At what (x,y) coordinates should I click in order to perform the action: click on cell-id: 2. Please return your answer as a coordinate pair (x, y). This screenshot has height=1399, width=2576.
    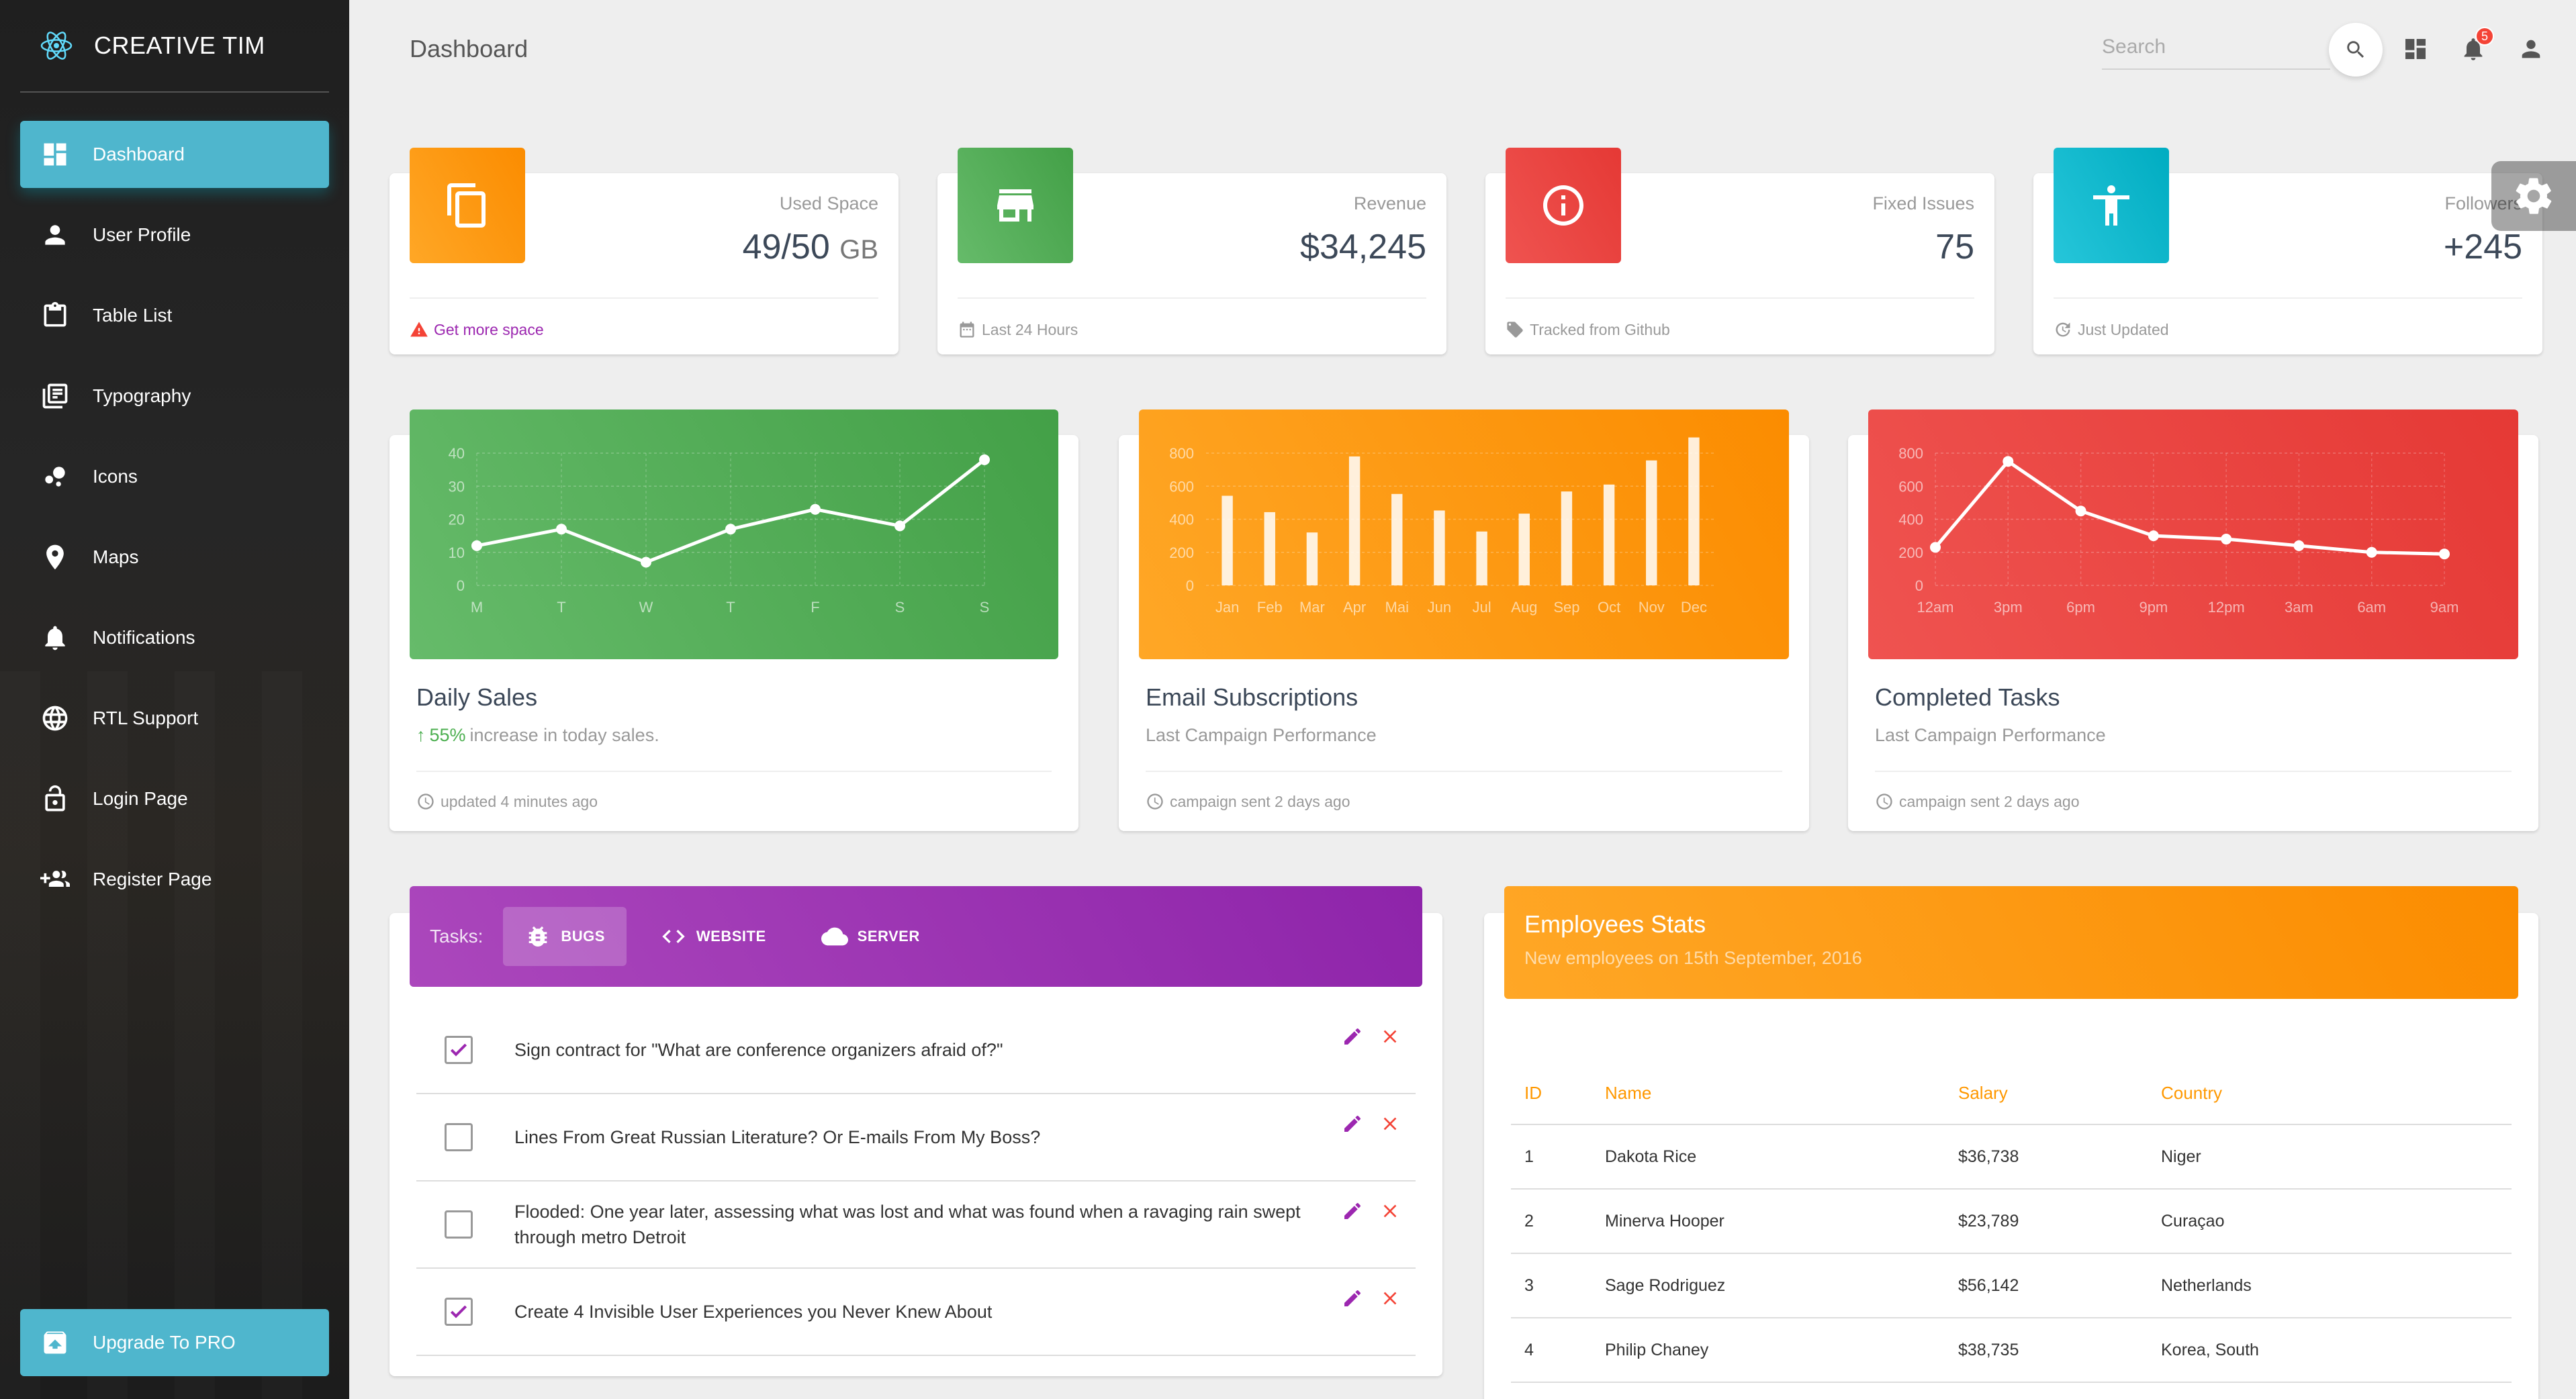
    Looking at the image, I should click on (1529, 1221).